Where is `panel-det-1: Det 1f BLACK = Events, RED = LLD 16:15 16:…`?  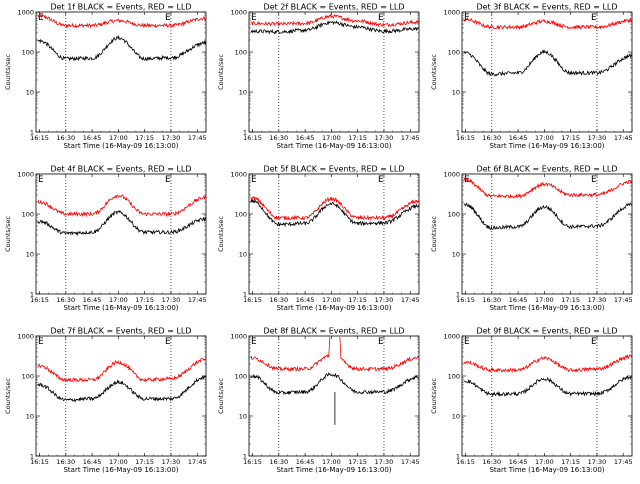
panel-det-1: Det 1f BLACK = Events, RED = LLD 16:15 16:… is located at coordinates (105, 77).